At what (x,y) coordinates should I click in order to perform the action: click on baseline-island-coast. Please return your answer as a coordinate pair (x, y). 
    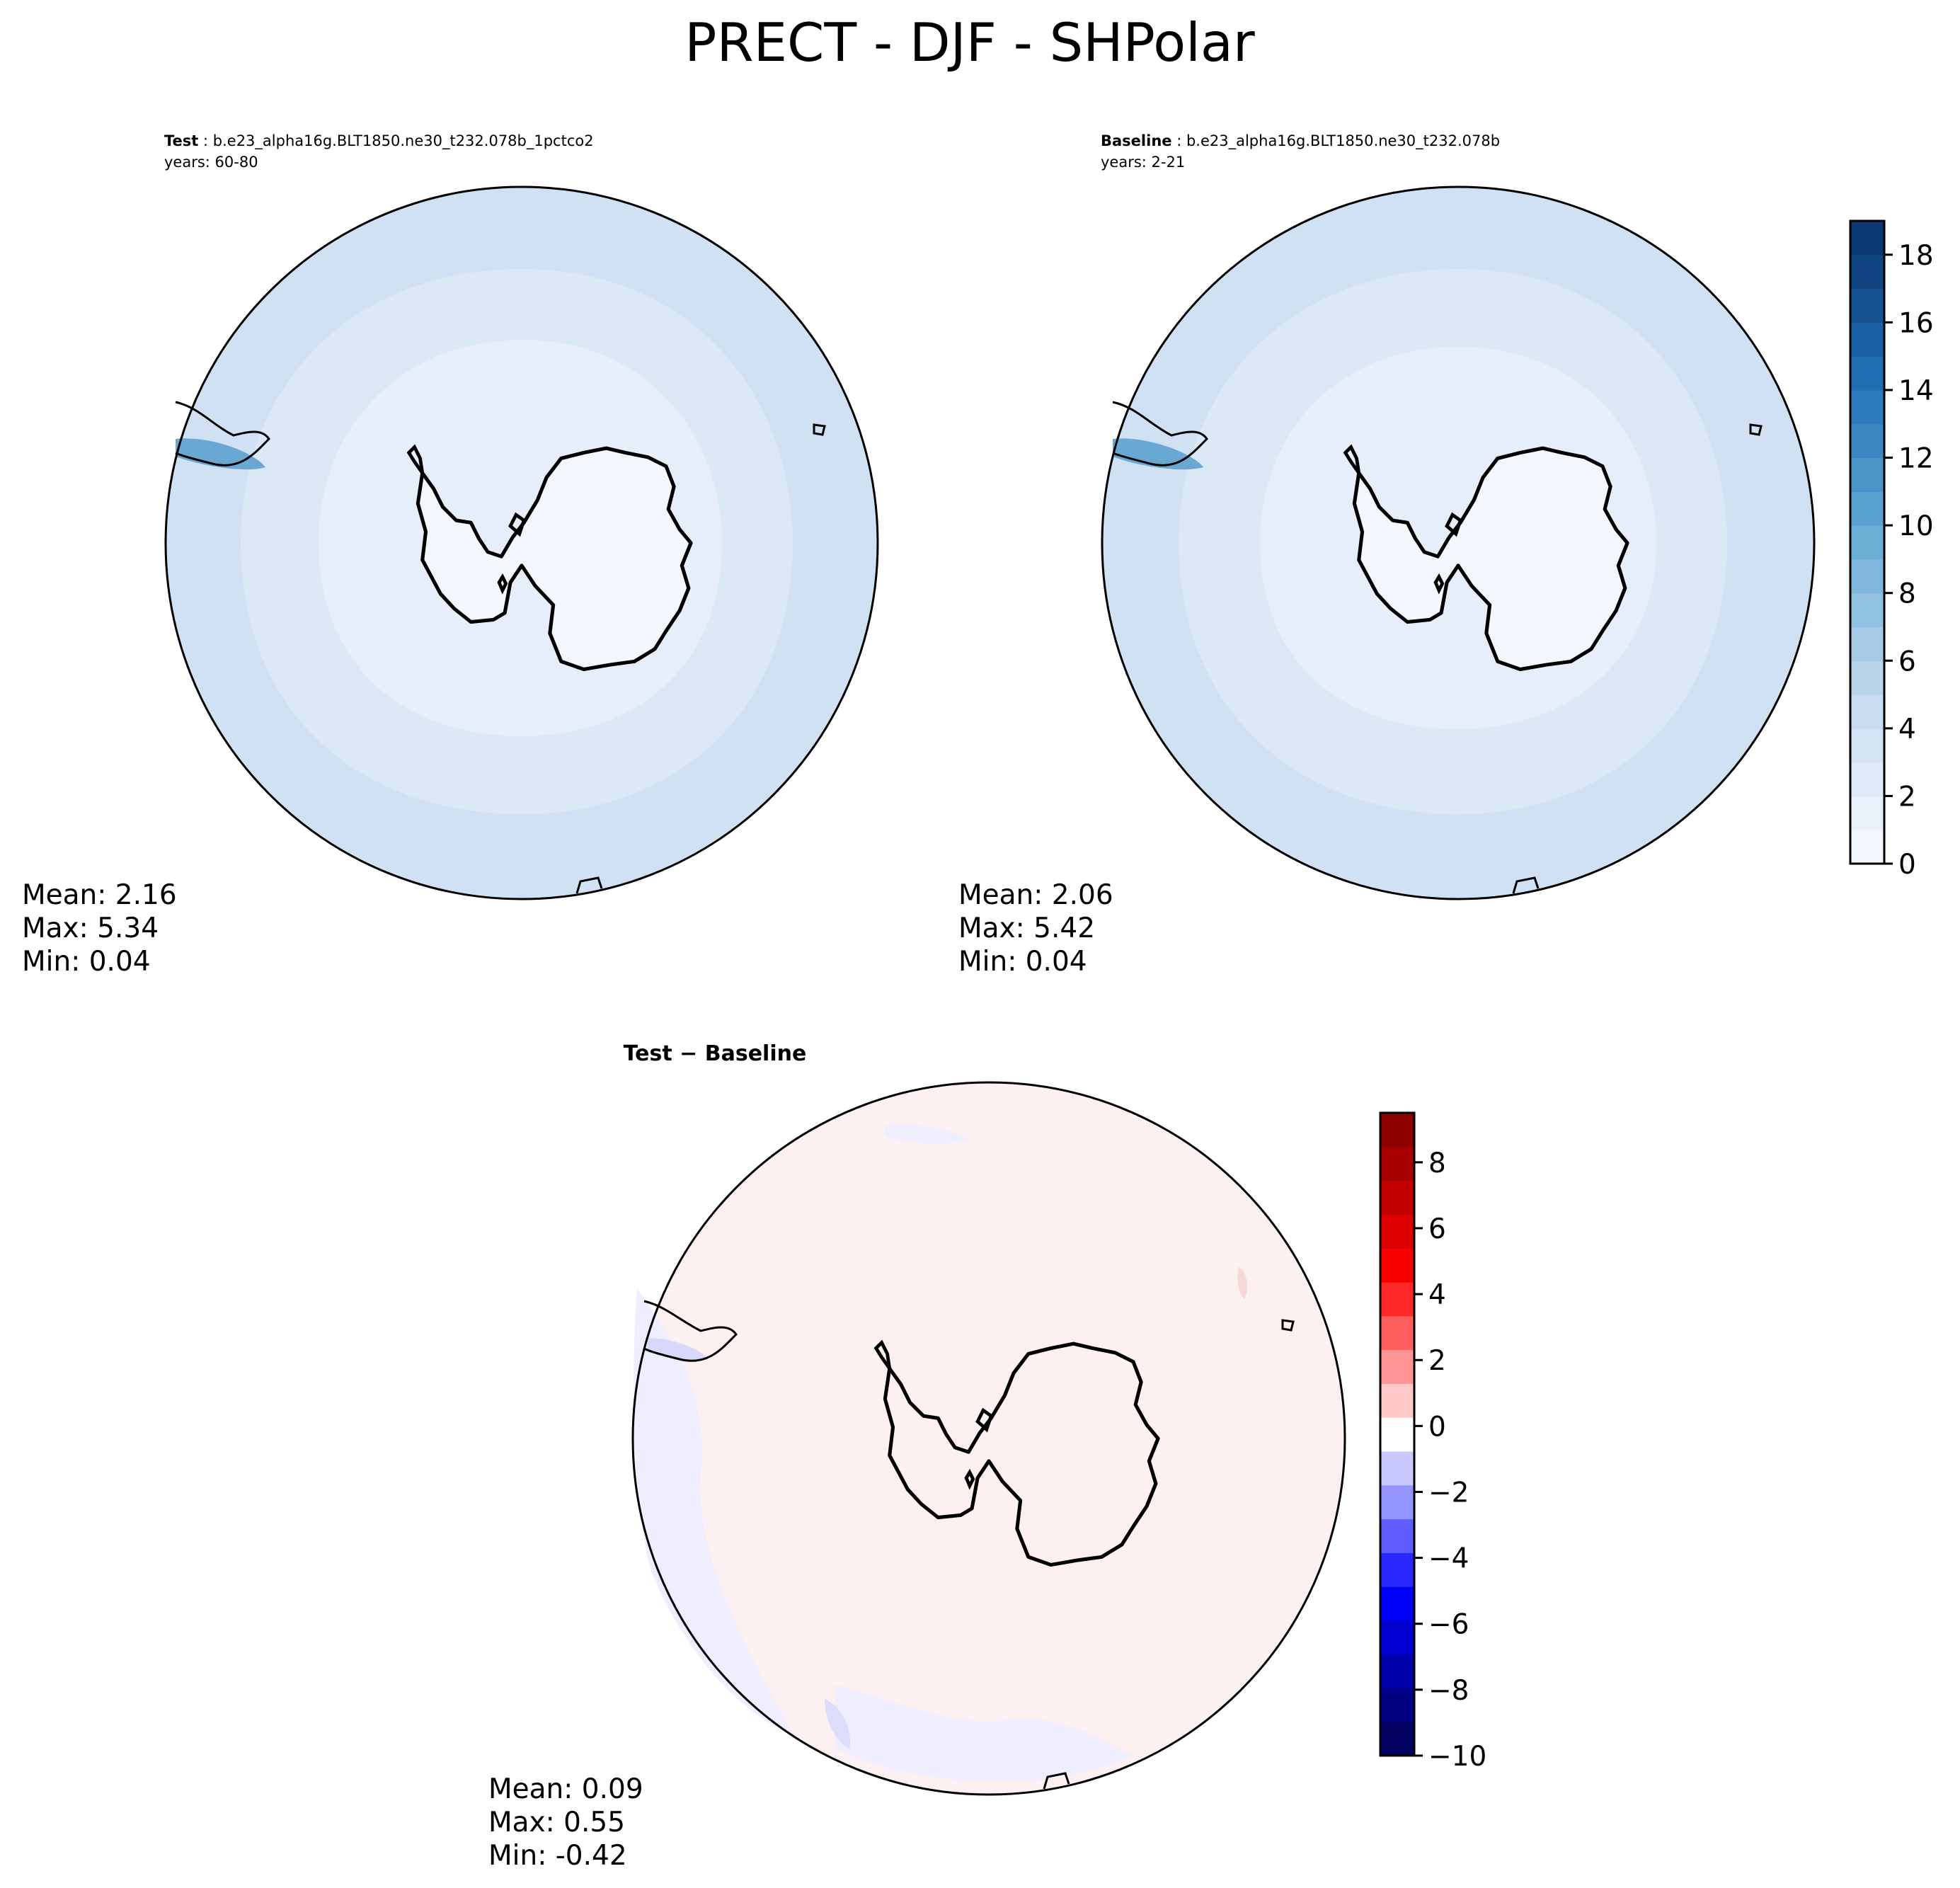
    Looking at the image, I should click on (1756, 430).